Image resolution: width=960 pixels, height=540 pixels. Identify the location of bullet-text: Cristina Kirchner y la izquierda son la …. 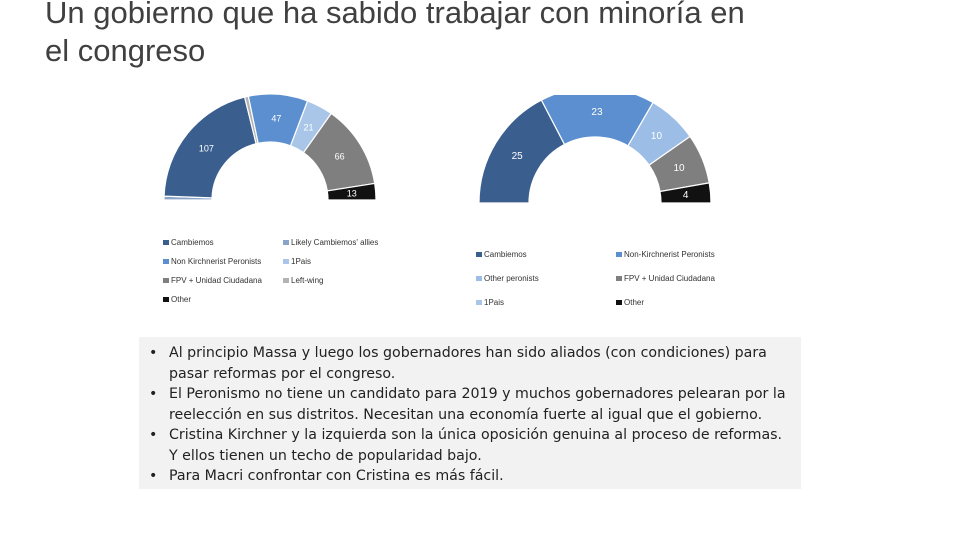
(476, 445).